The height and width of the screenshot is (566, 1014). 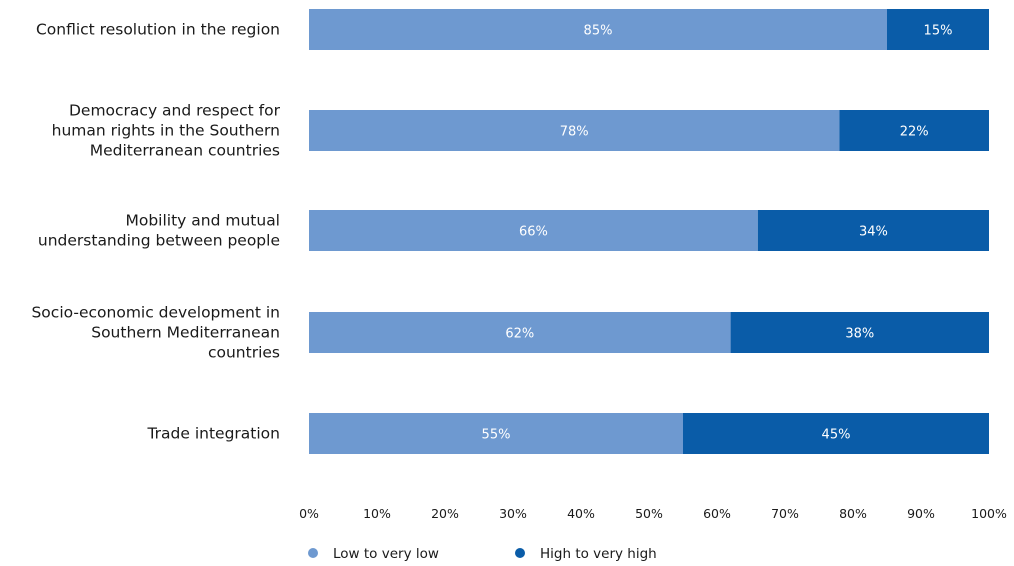 I want to click on data-label: 55%, so click(x=496, y=435).